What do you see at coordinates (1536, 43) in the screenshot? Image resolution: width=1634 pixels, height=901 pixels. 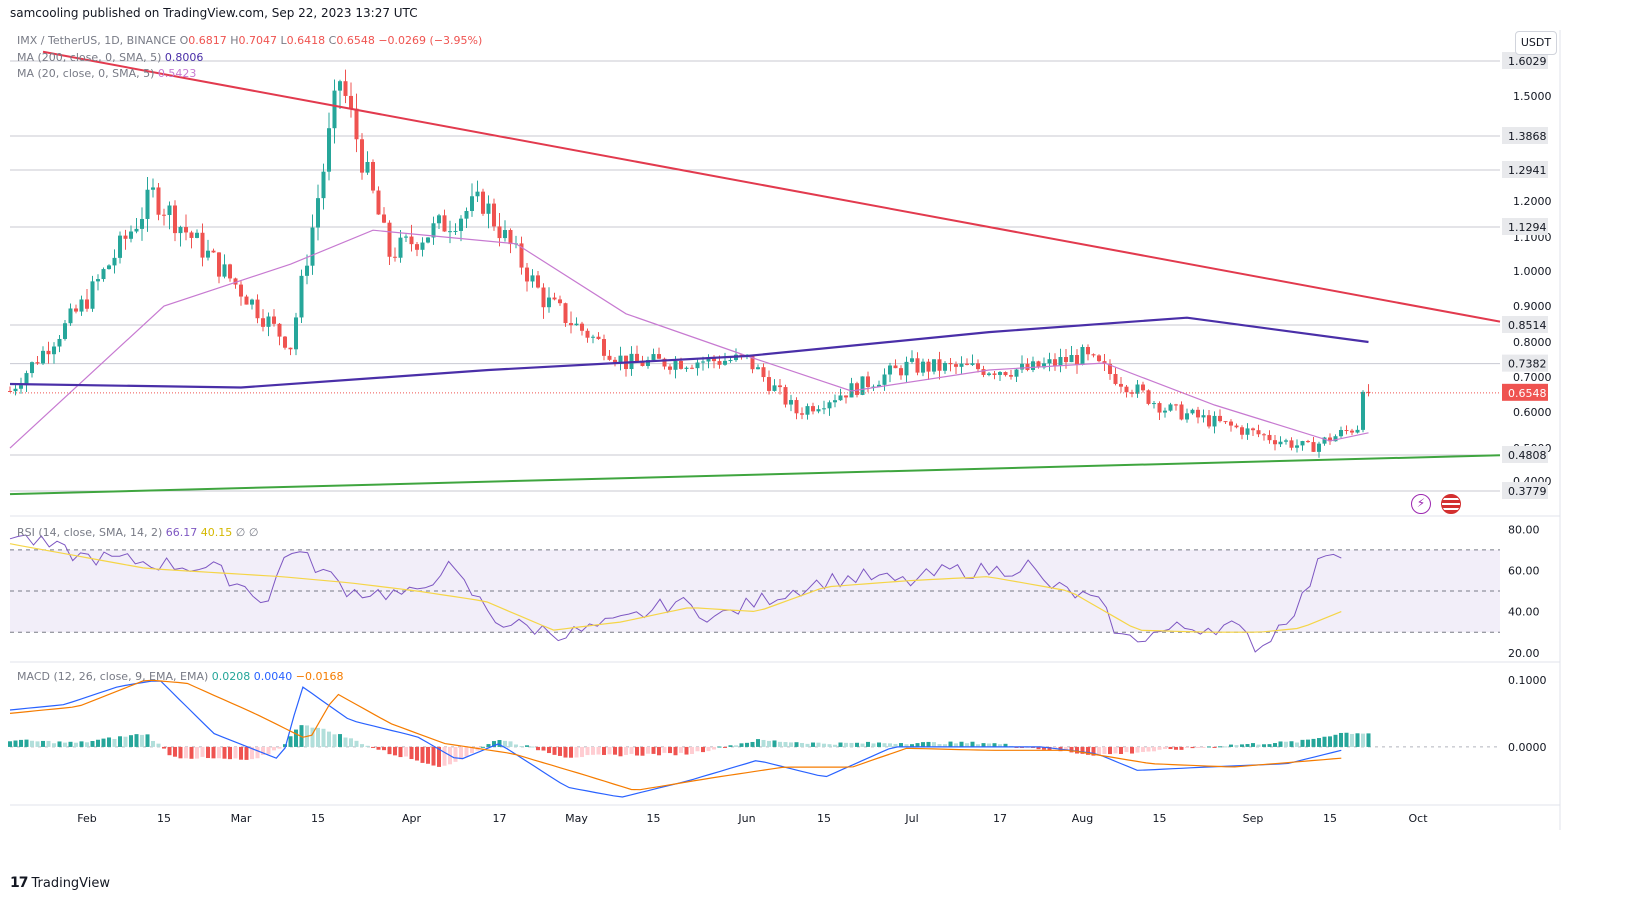 I see `currency-button: USDT` at bounding box center [1536, 43].